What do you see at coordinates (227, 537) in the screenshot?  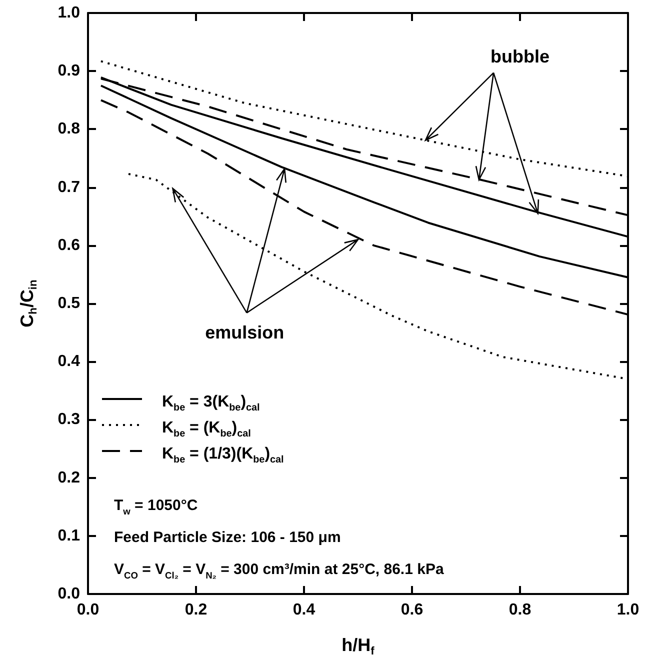 I see `annotation: Feed Particle Size: 106 - 150 μm` at bounding box center [227, 537].